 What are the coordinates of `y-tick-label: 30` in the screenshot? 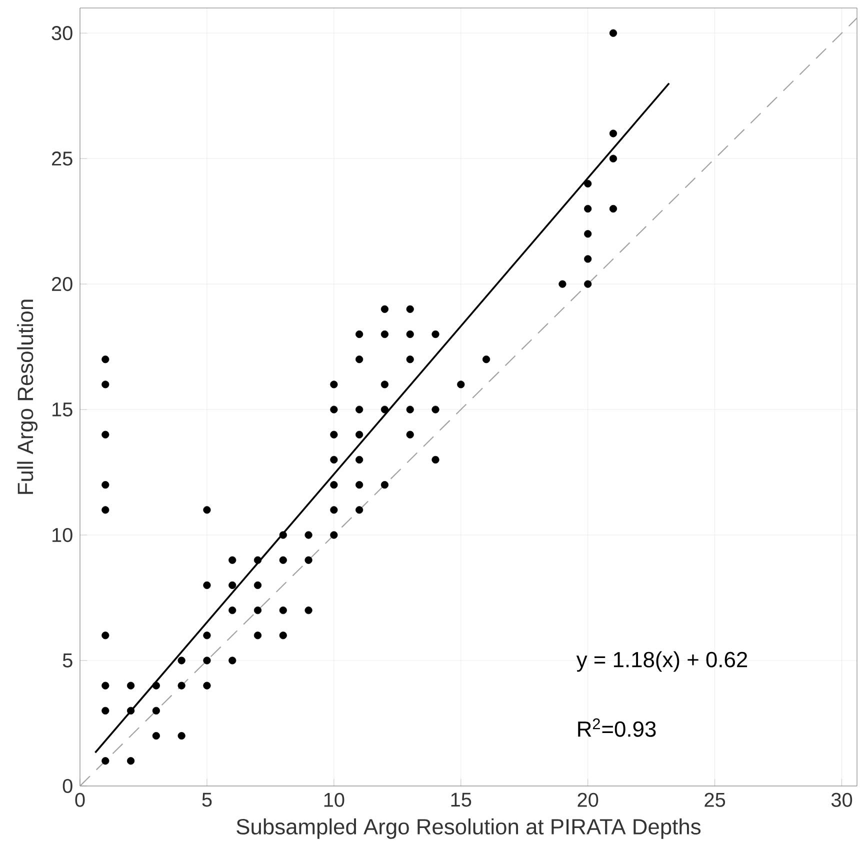 It's located at (62, 33).